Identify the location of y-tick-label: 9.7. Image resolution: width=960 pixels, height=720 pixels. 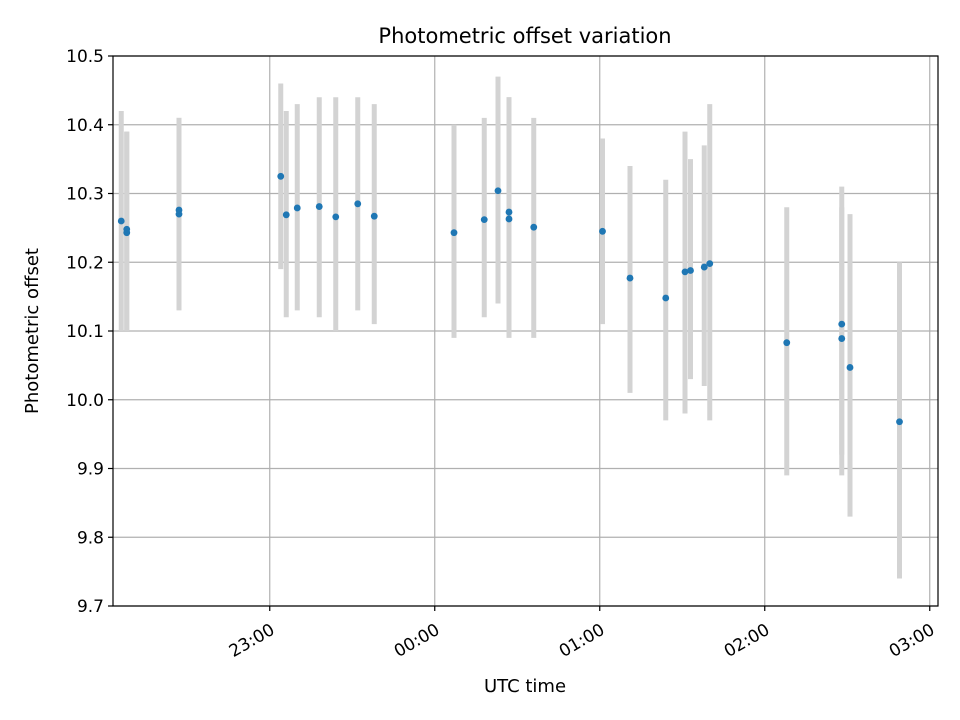
(90, 607).